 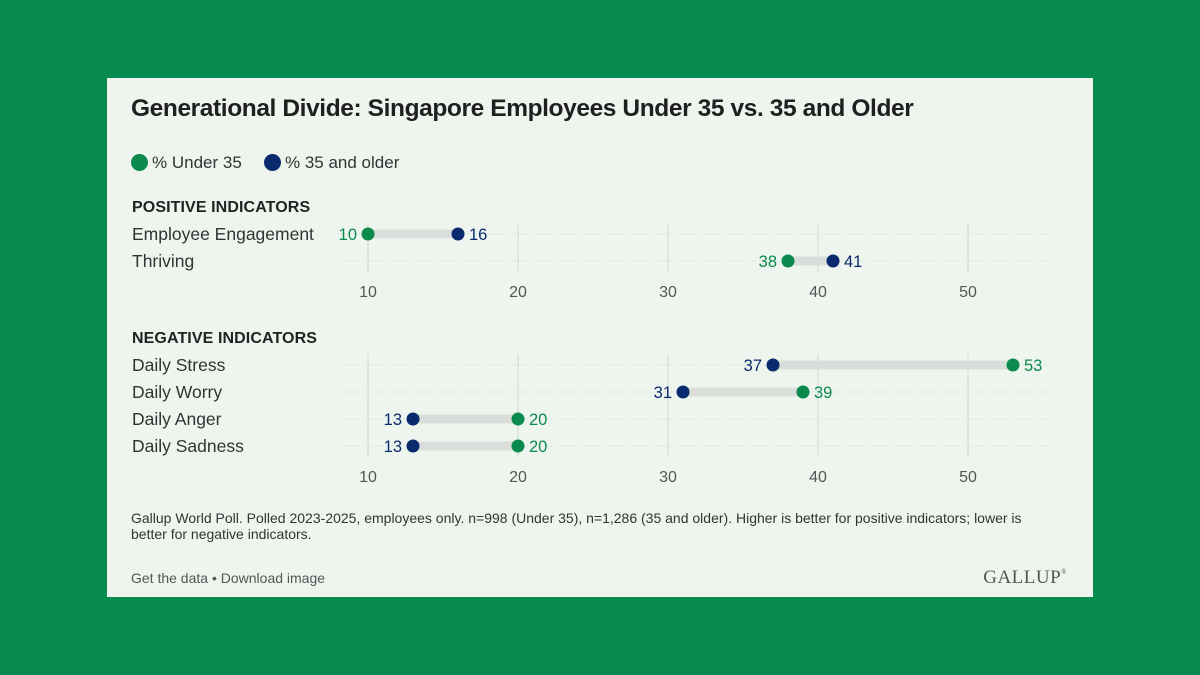 I want to click on dot-35-older-daily-anger, so click(x=413, y=419).